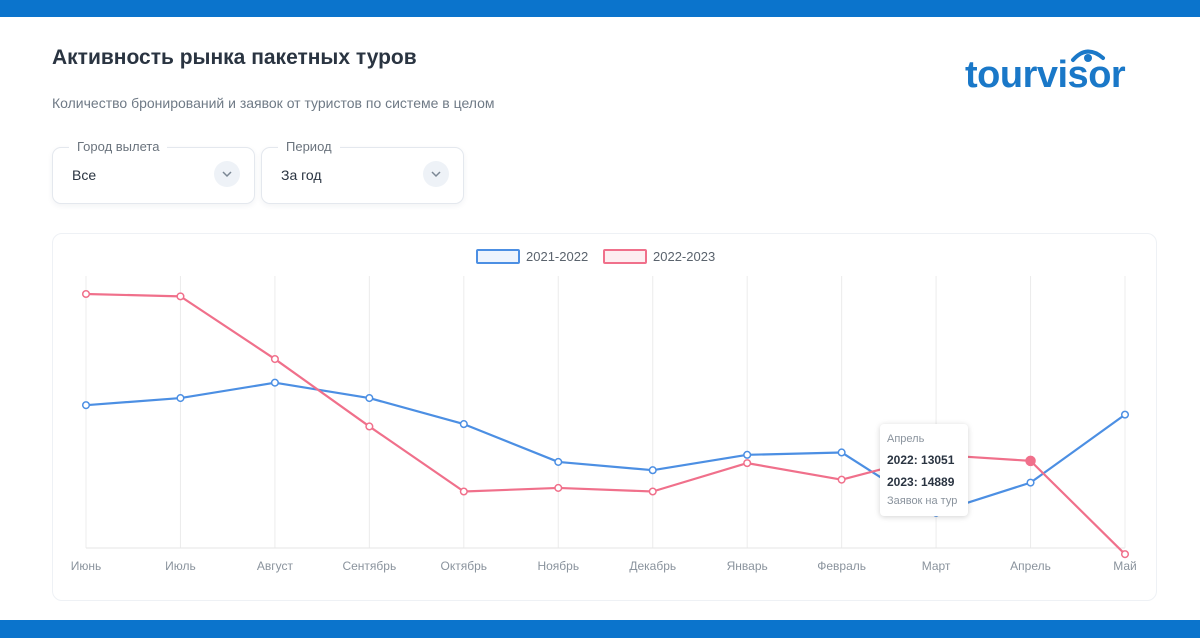  What do you see at coordinates (118, 146) in the screenshot?
I see `departure-city-label: Город вылета` at bounding box center [118, 146].